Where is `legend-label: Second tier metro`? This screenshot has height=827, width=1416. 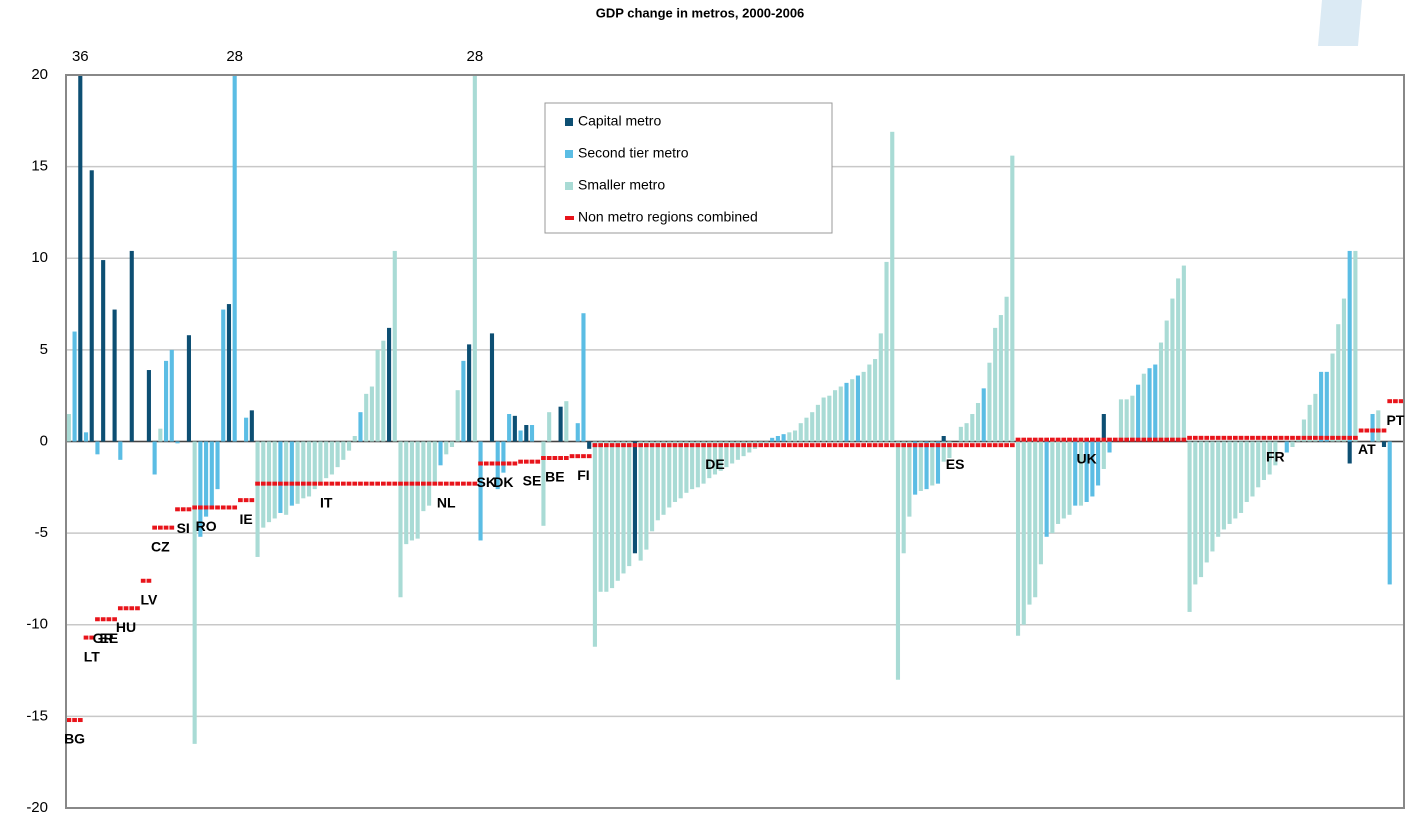 legend-label: Second tier metro is located at coordinates (633, 153).